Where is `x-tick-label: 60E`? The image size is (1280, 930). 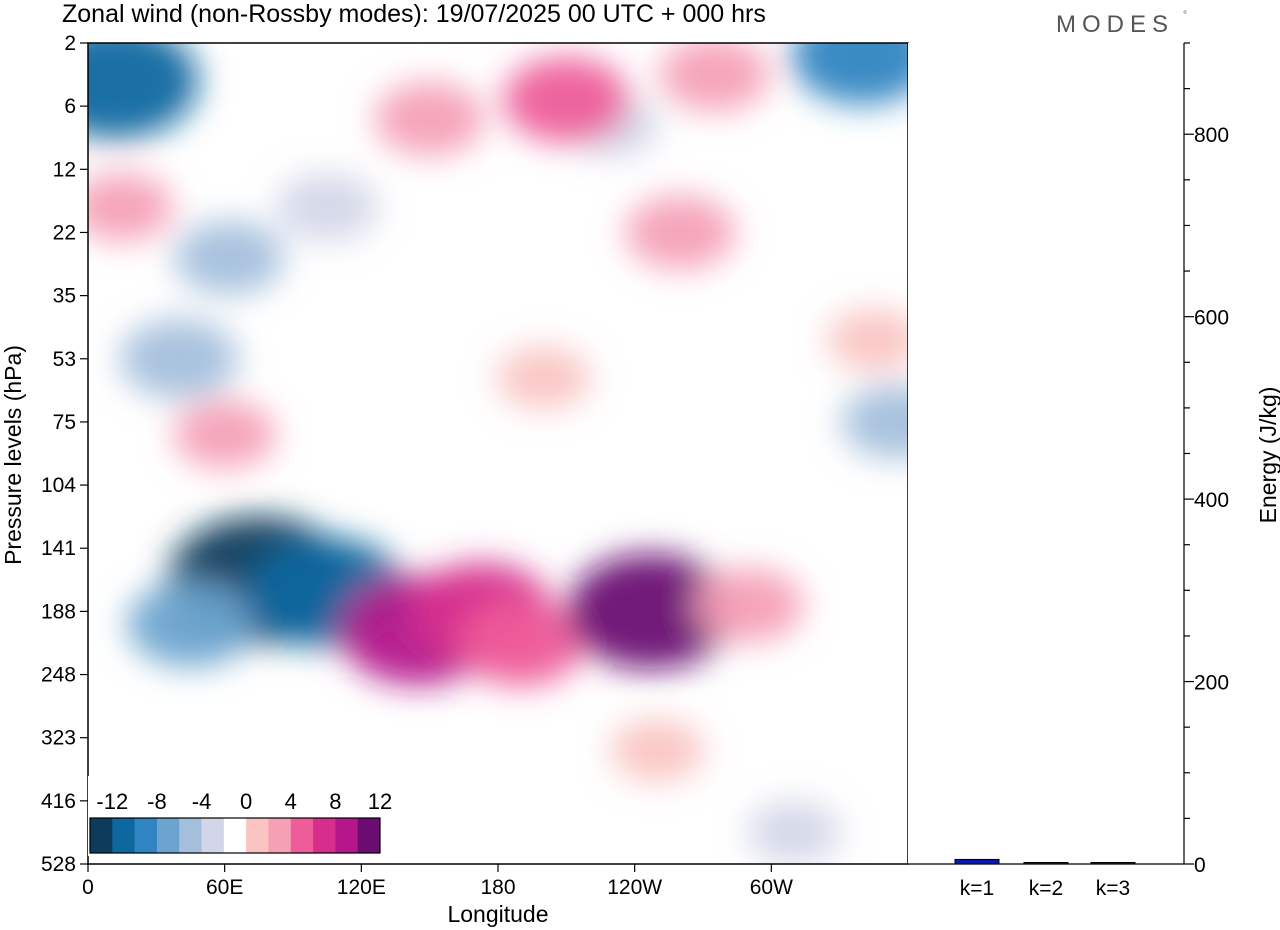
x-tick-label: 60E is located at coordinates (224, 887).